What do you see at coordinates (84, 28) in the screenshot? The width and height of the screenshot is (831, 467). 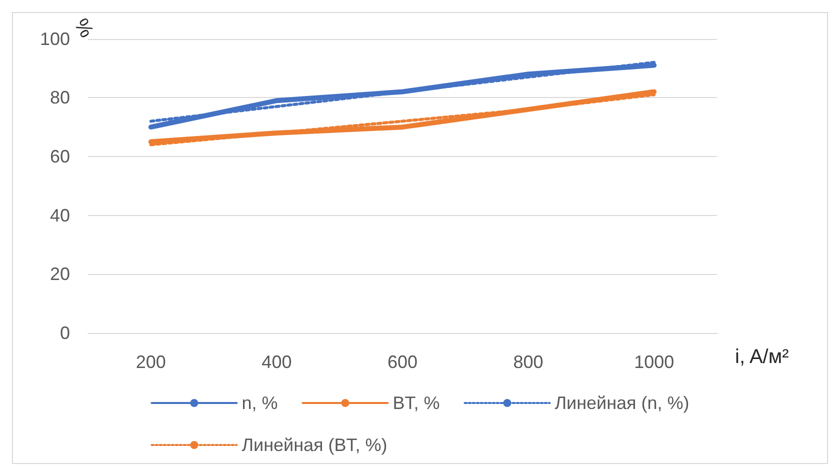 I see `y-axis-title: %` at bounding box center [84, 28].